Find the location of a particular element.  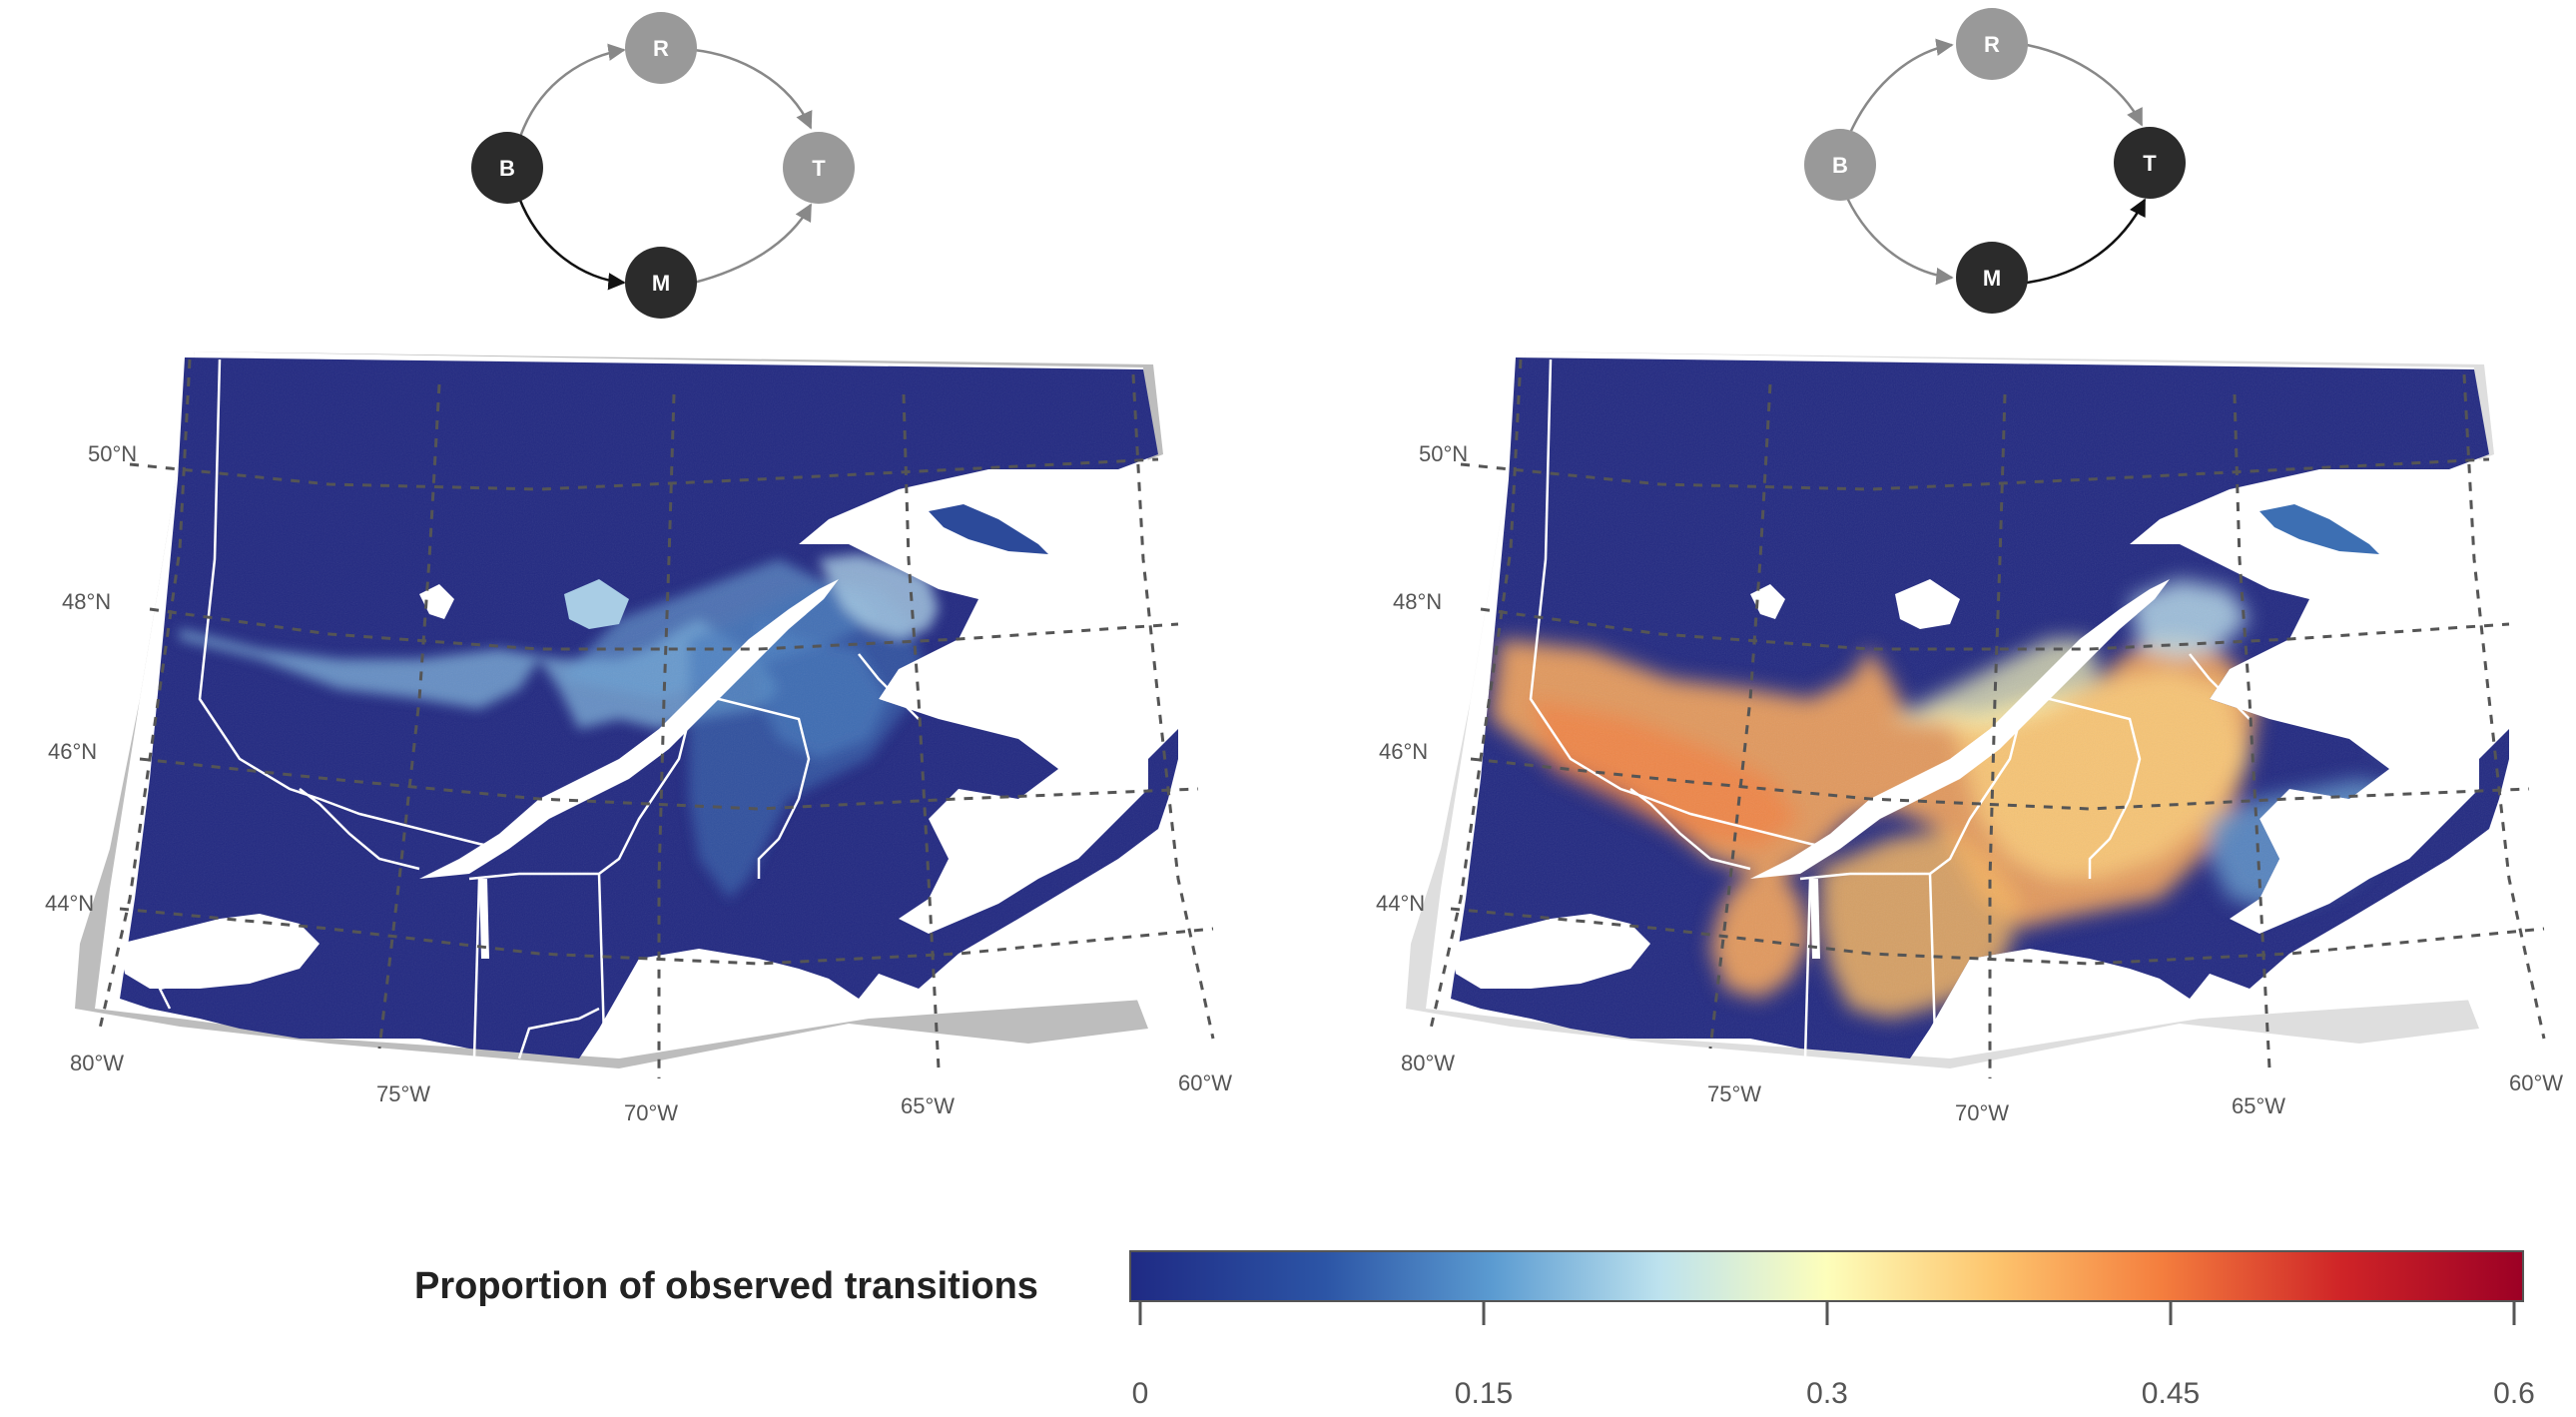

legend-title: Proportion of observed transitions is located at coordinates (726, 1286).